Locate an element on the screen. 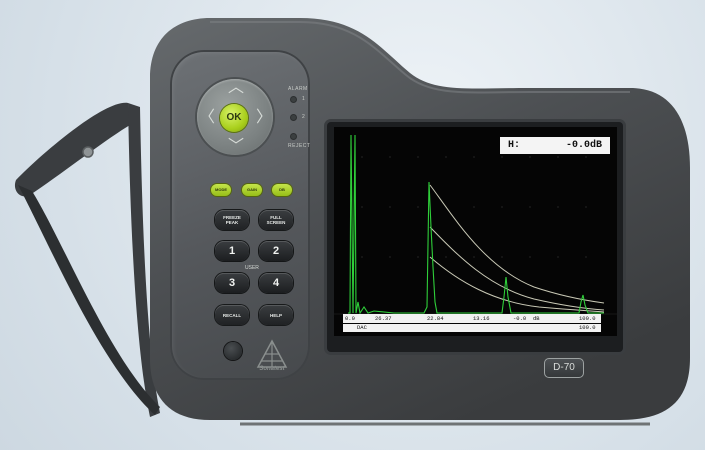  bottom-right-value: 100.0 is located at coordinates (587, 327).